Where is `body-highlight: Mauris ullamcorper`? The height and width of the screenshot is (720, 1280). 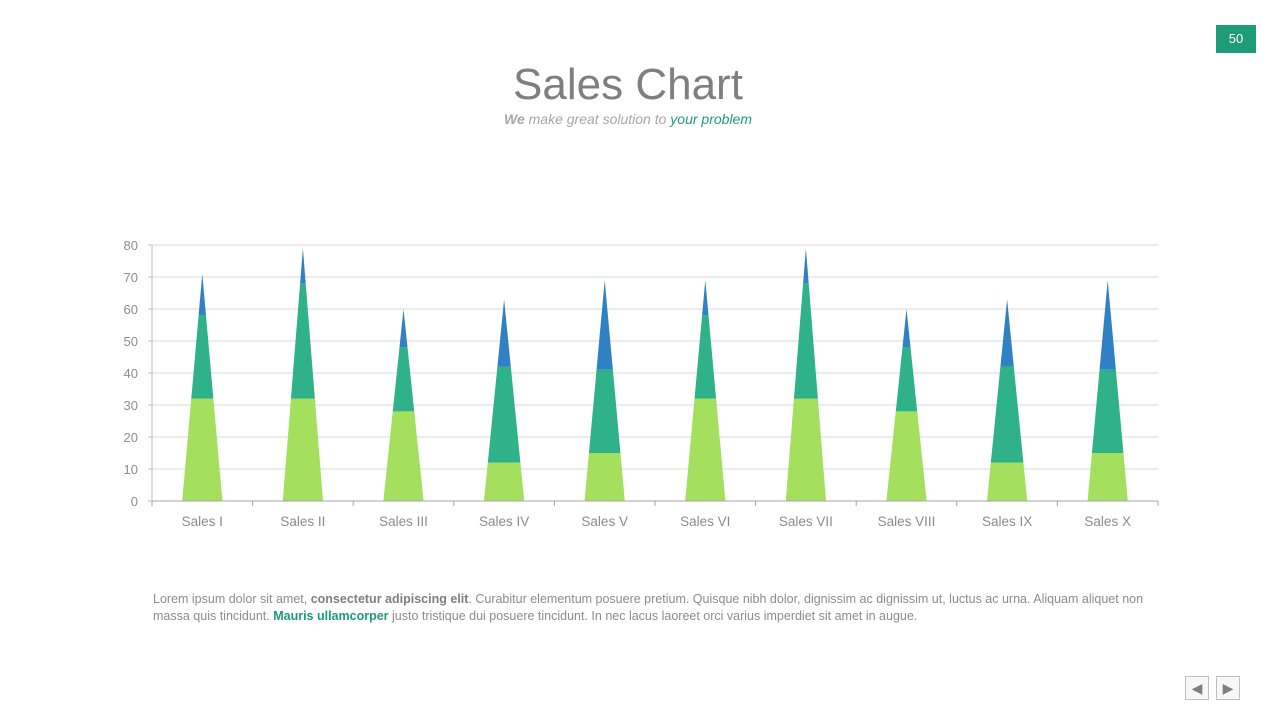
body-highlight: Mauris ullamcorper is located at coordinates (331, 616).